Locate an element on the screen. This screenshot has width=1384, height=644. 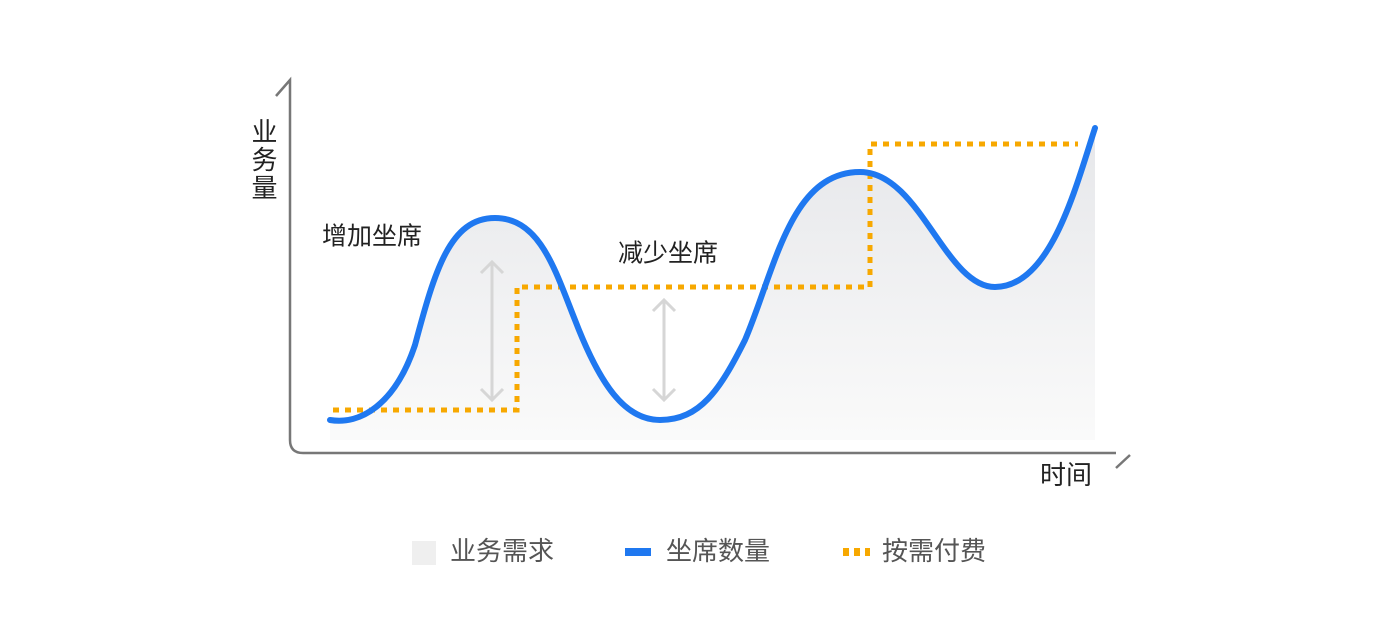
legend-label: 坐席数量 is located at coordinates (718, 551).